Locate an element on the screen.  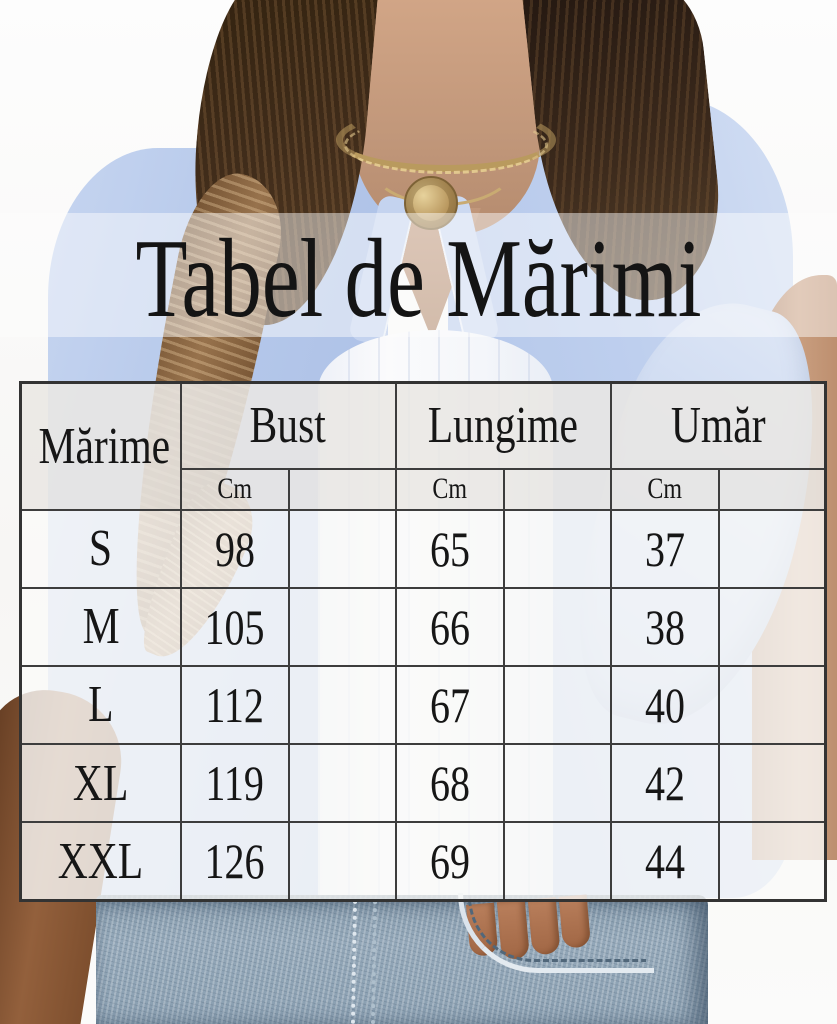
lungime-cm-cell: 66 is located at coordinates (449, 626).